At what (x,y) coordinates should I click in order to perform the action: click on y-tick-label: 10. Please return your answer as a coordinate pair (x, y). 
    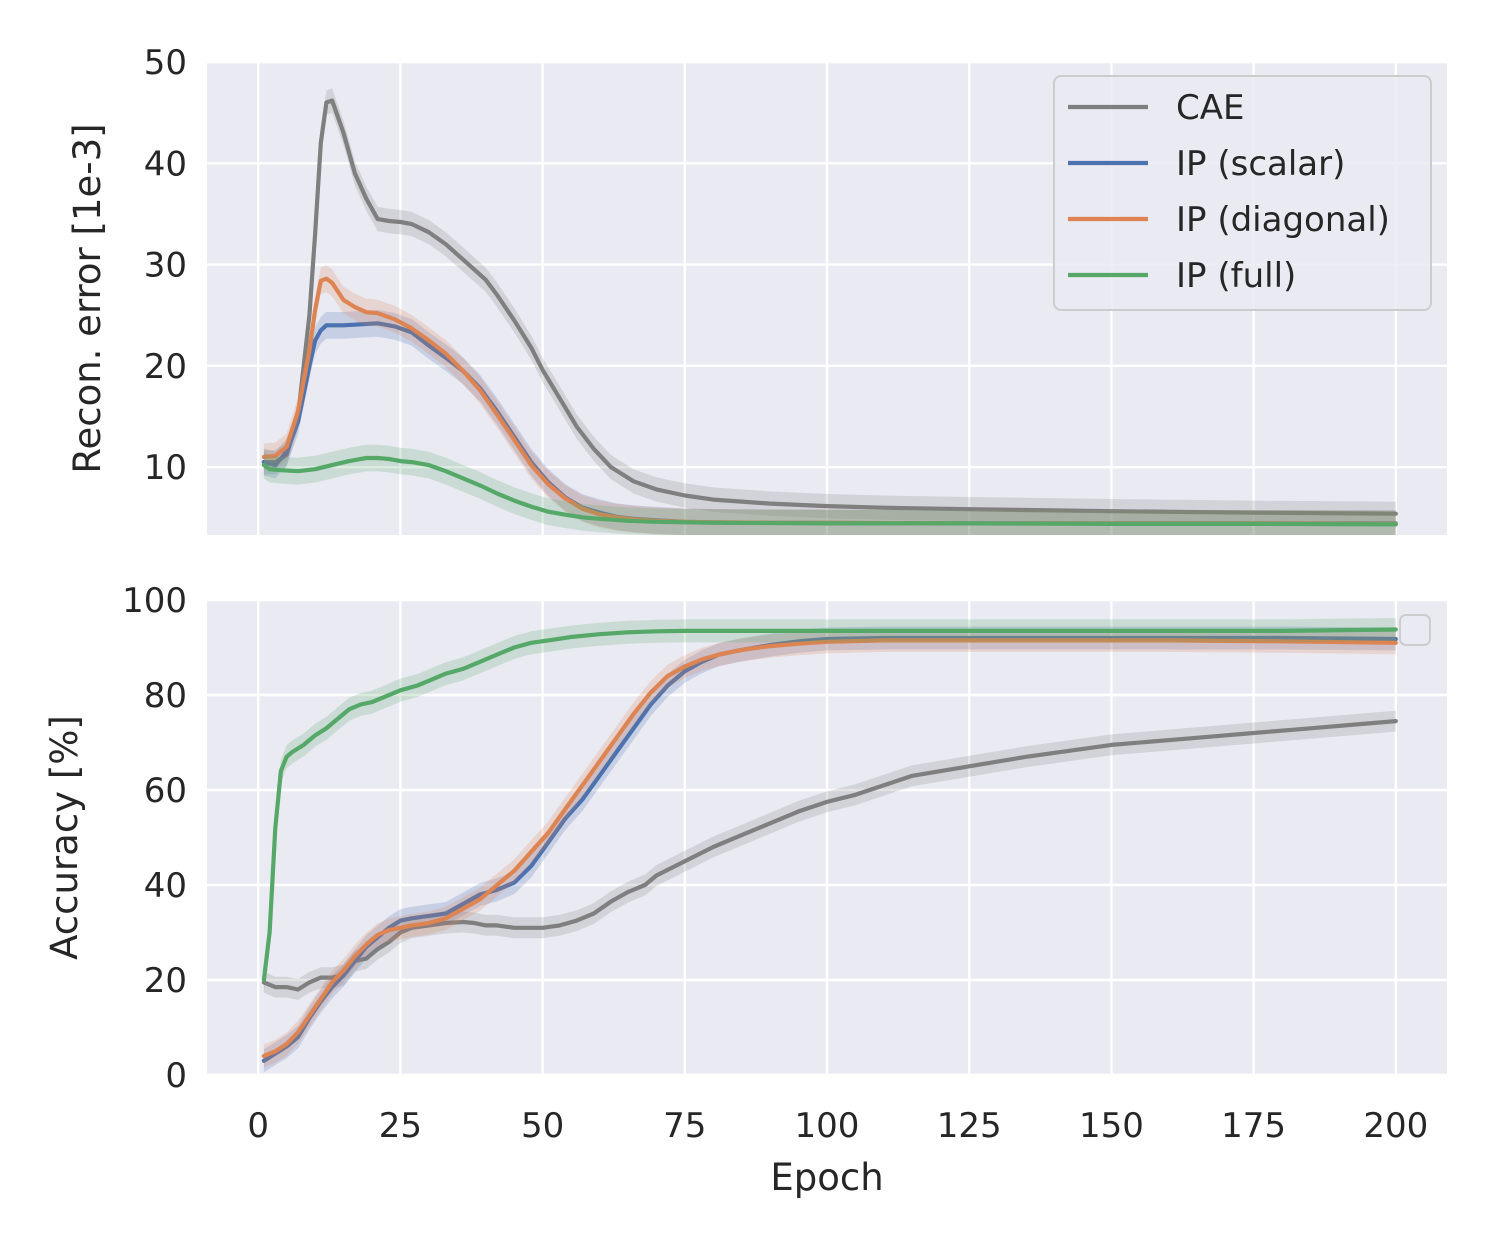
    Looking at the image, I should click on (165, 468).